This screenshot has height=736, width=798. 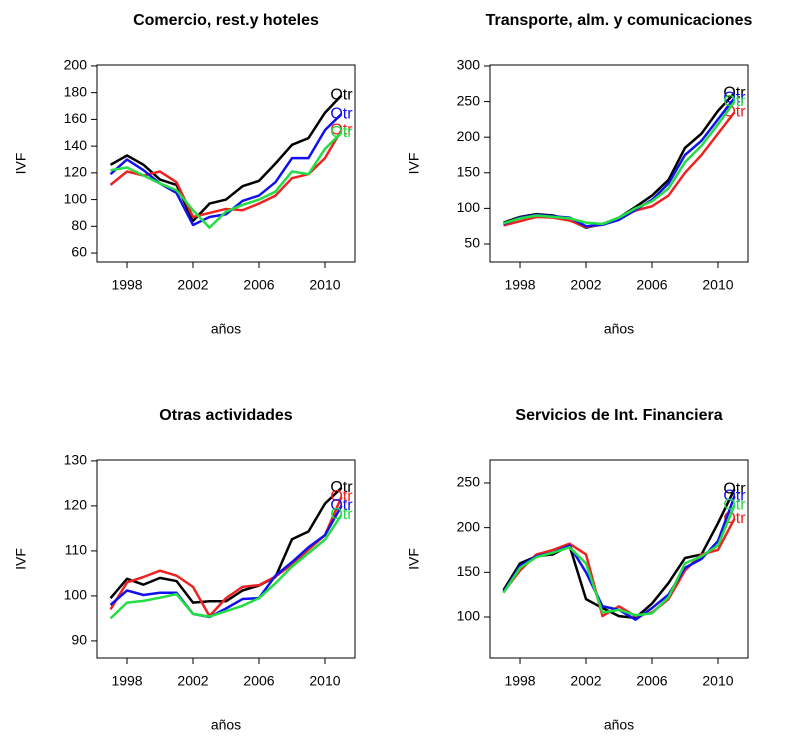 I want to click on y-tick-label: 130, so click(x=76, y=460).